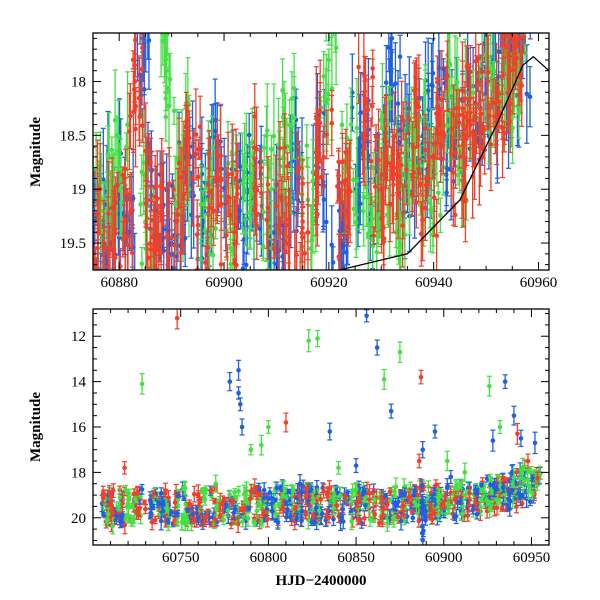  Describe the element at coordinates (356, 558) in the screenshot. I see `bottom-x-tick-label: 60850` at that location.